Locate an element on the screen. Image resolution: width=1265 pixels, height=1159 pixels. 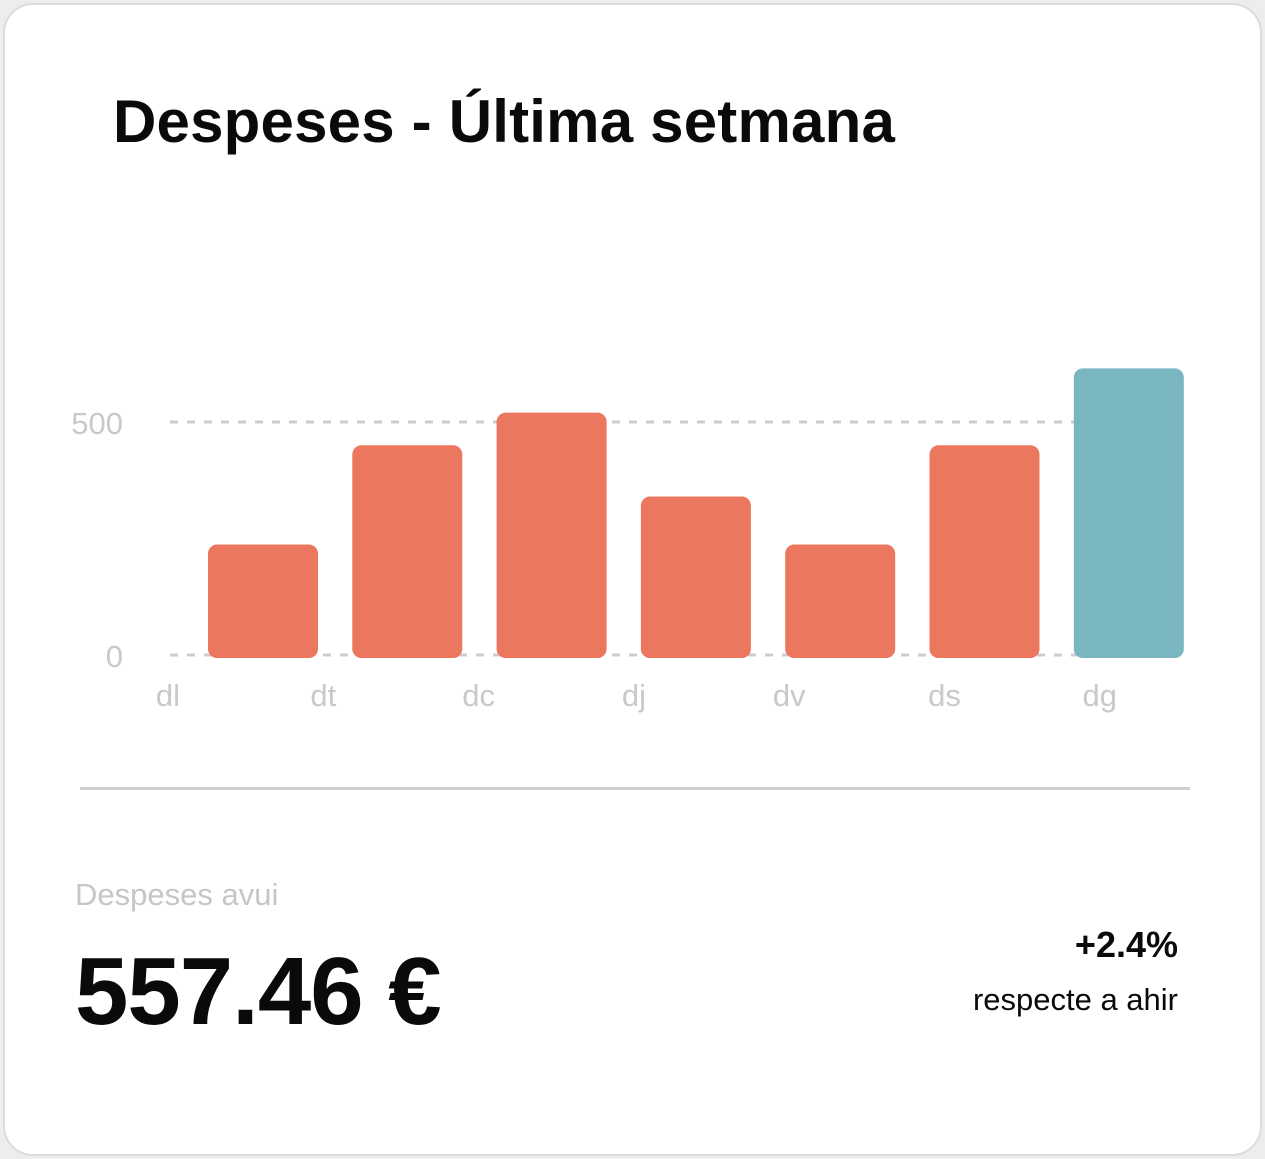
x-tick-label-dt: dt is located at coordinates (323, 695).